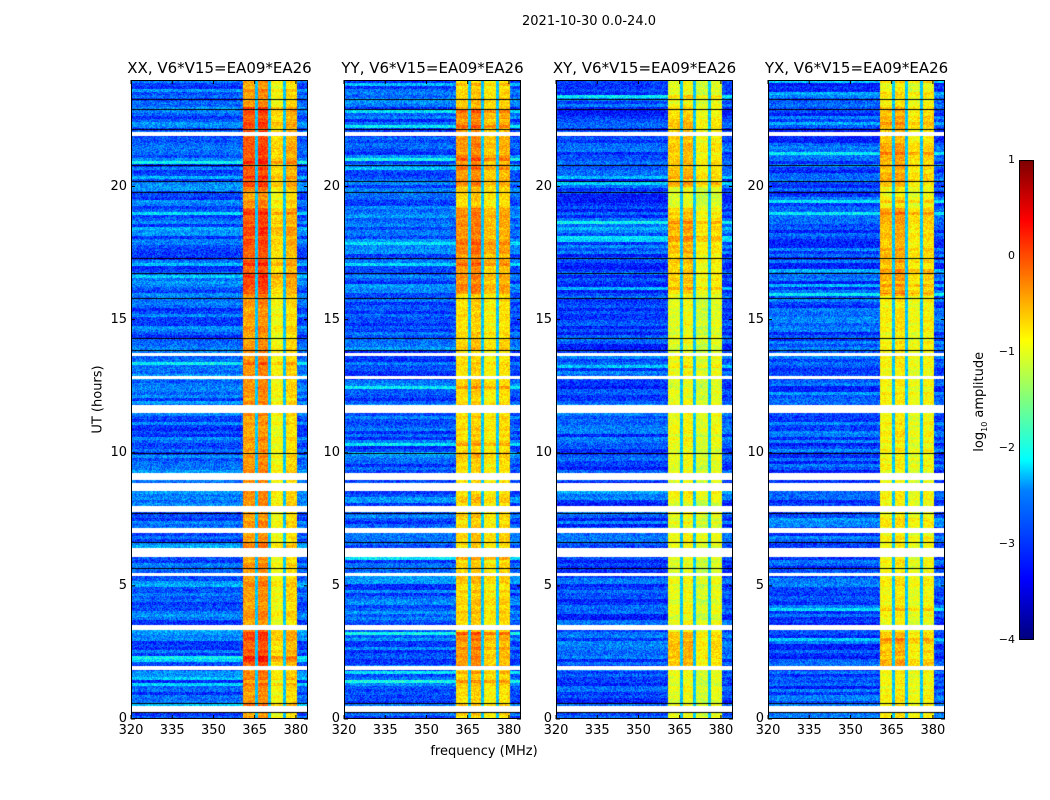  I want to click on colorbar-tick-label: −4, so click(1006, 639).